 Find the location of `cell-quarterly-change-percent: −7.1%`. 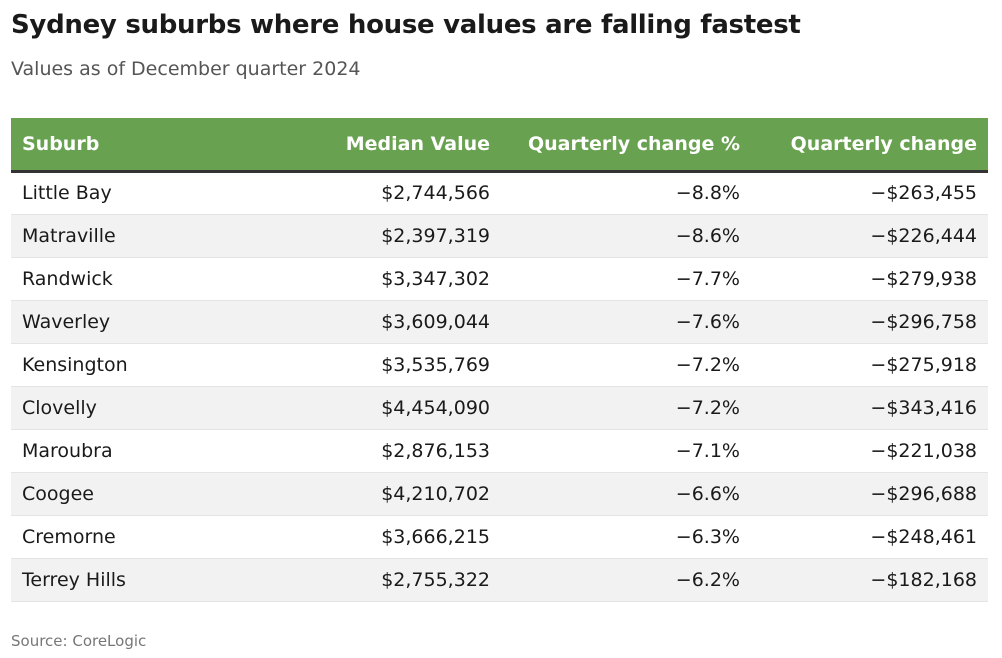

cell-quarterly-change-percent: −7.1% is located at coordinates (626, 451).